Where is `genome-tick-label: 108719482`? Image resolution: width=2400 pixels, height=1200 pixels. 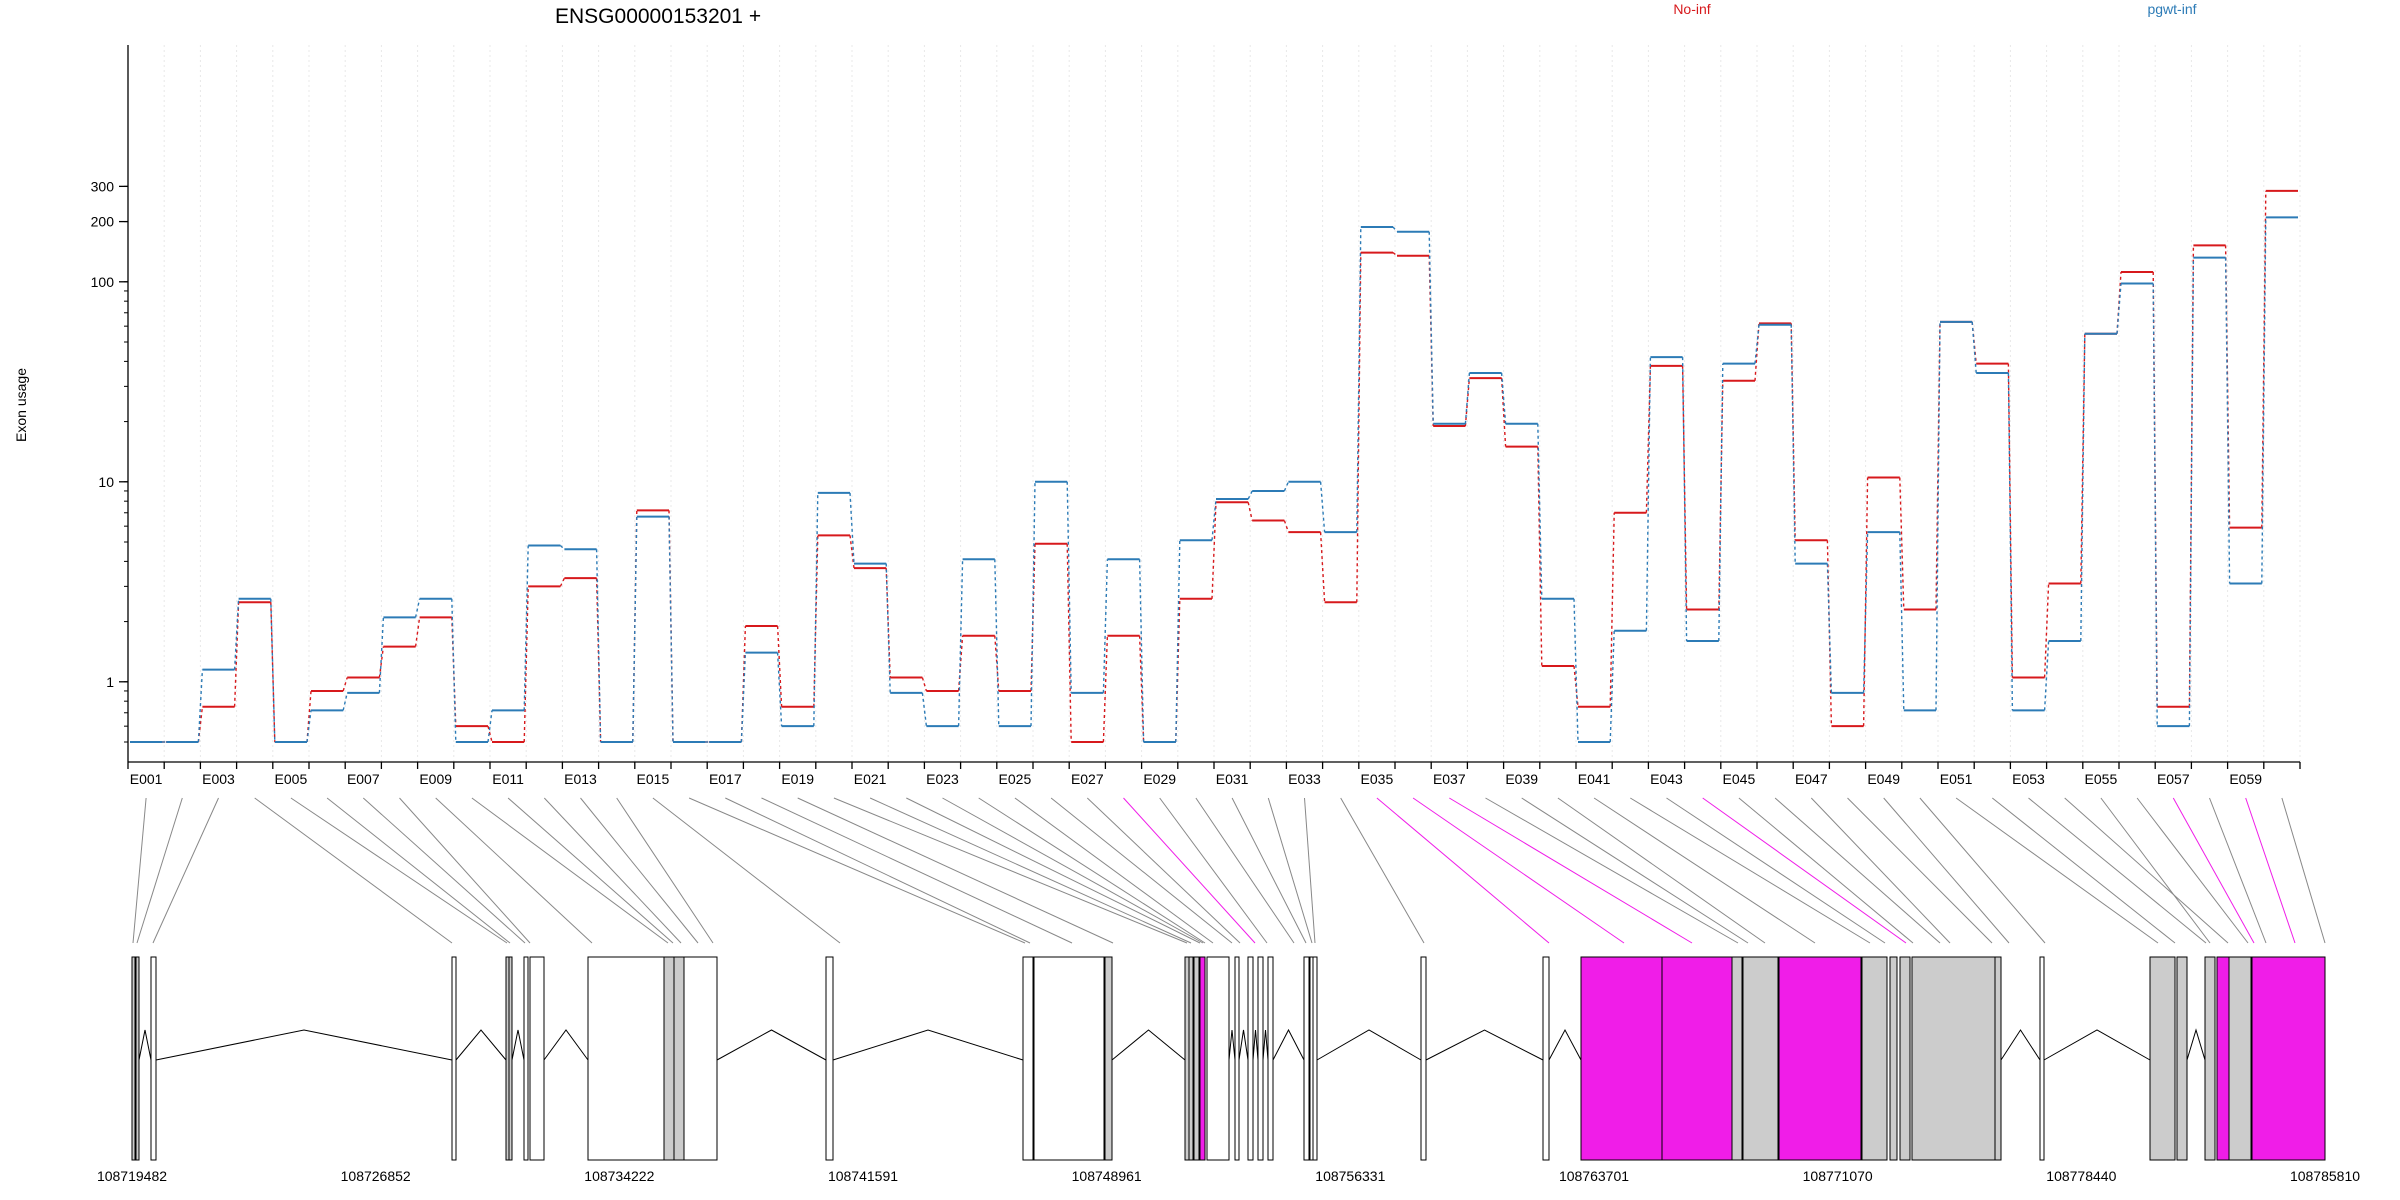
genome-tick-label: 108719482 is located at coordinates (132, 1176).